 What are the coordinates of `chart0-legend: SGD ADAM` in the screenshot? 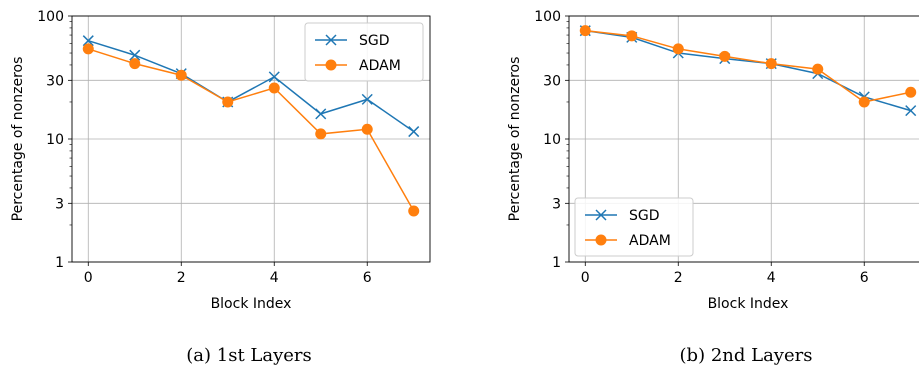 It's located at (364, 52).